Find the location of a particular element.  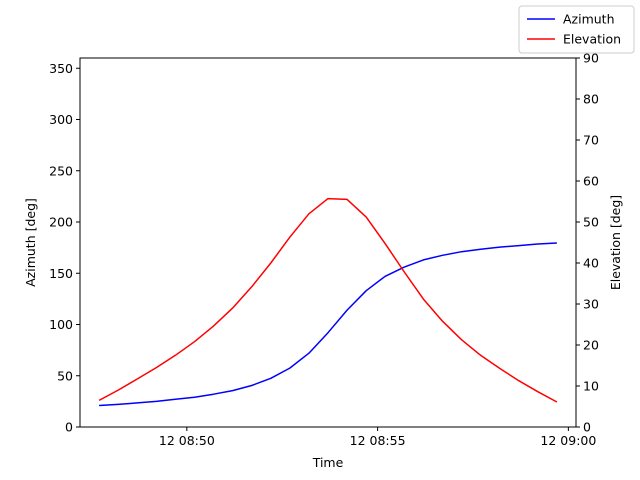

legend-label-azimuth: Azimuth is located at coordinates (589, 19).